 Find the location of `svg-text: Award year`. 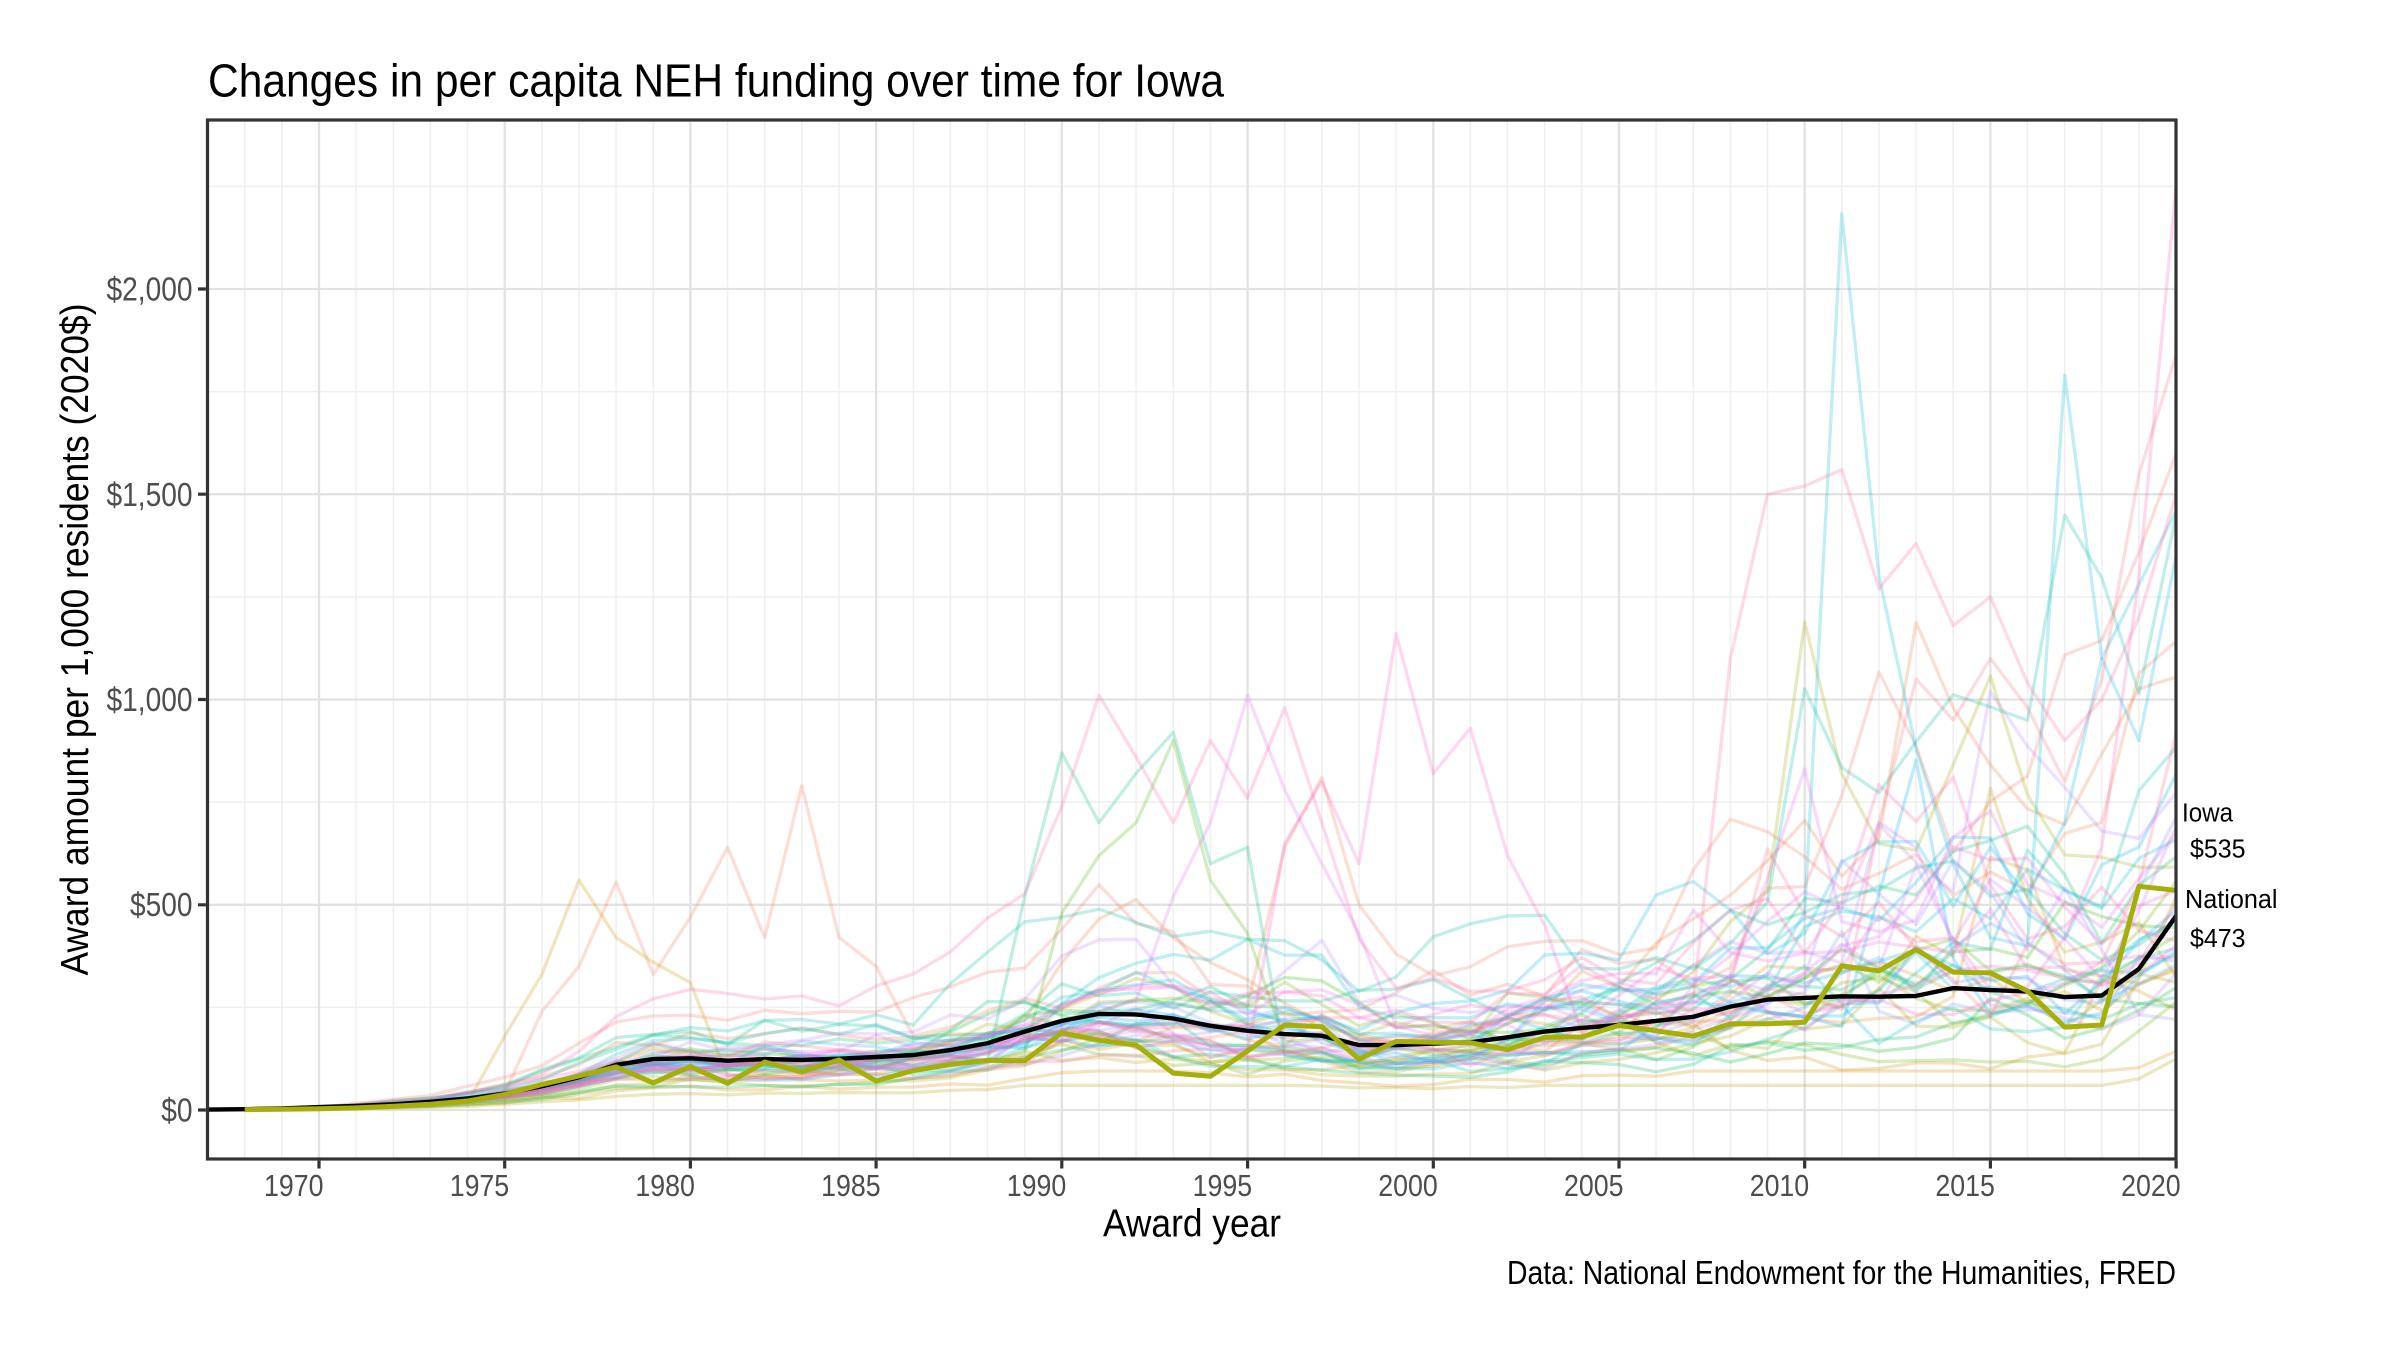

svg-text: Award year is located at coordinates (1192, 1224).